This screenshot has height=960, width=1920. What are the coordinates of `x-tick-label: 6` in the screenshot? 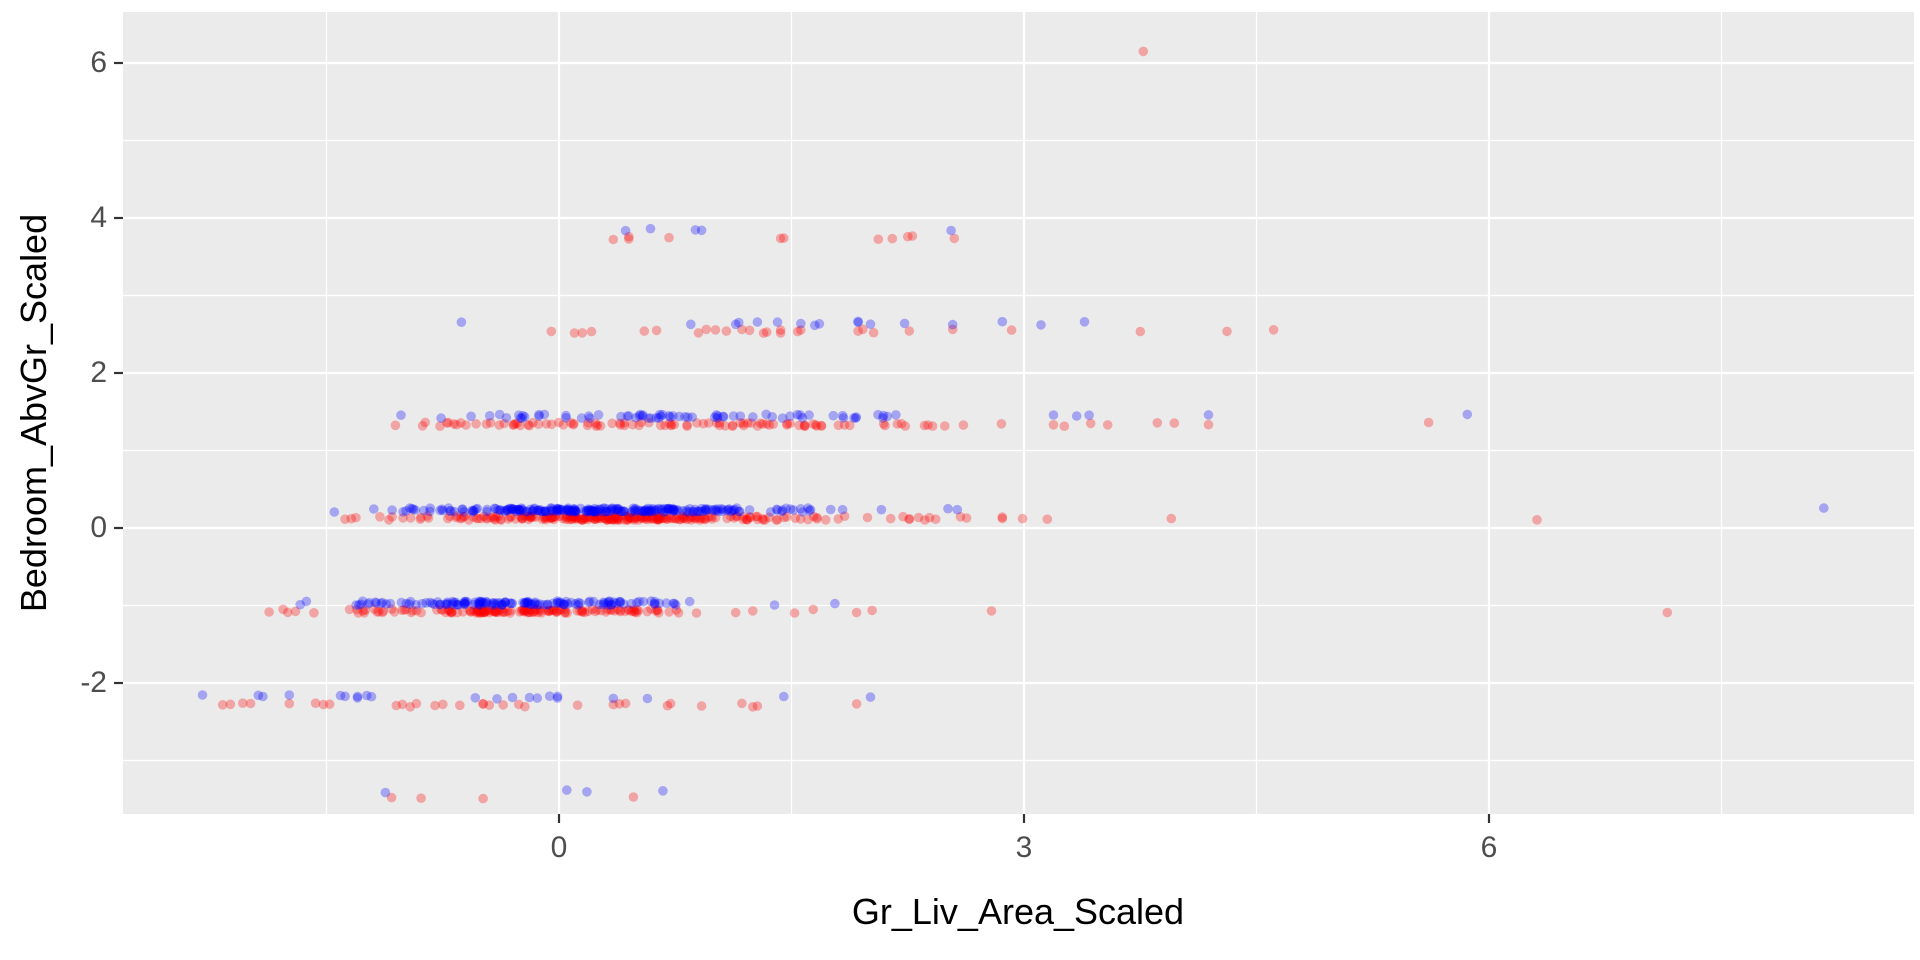 It's located at (1489, 847).